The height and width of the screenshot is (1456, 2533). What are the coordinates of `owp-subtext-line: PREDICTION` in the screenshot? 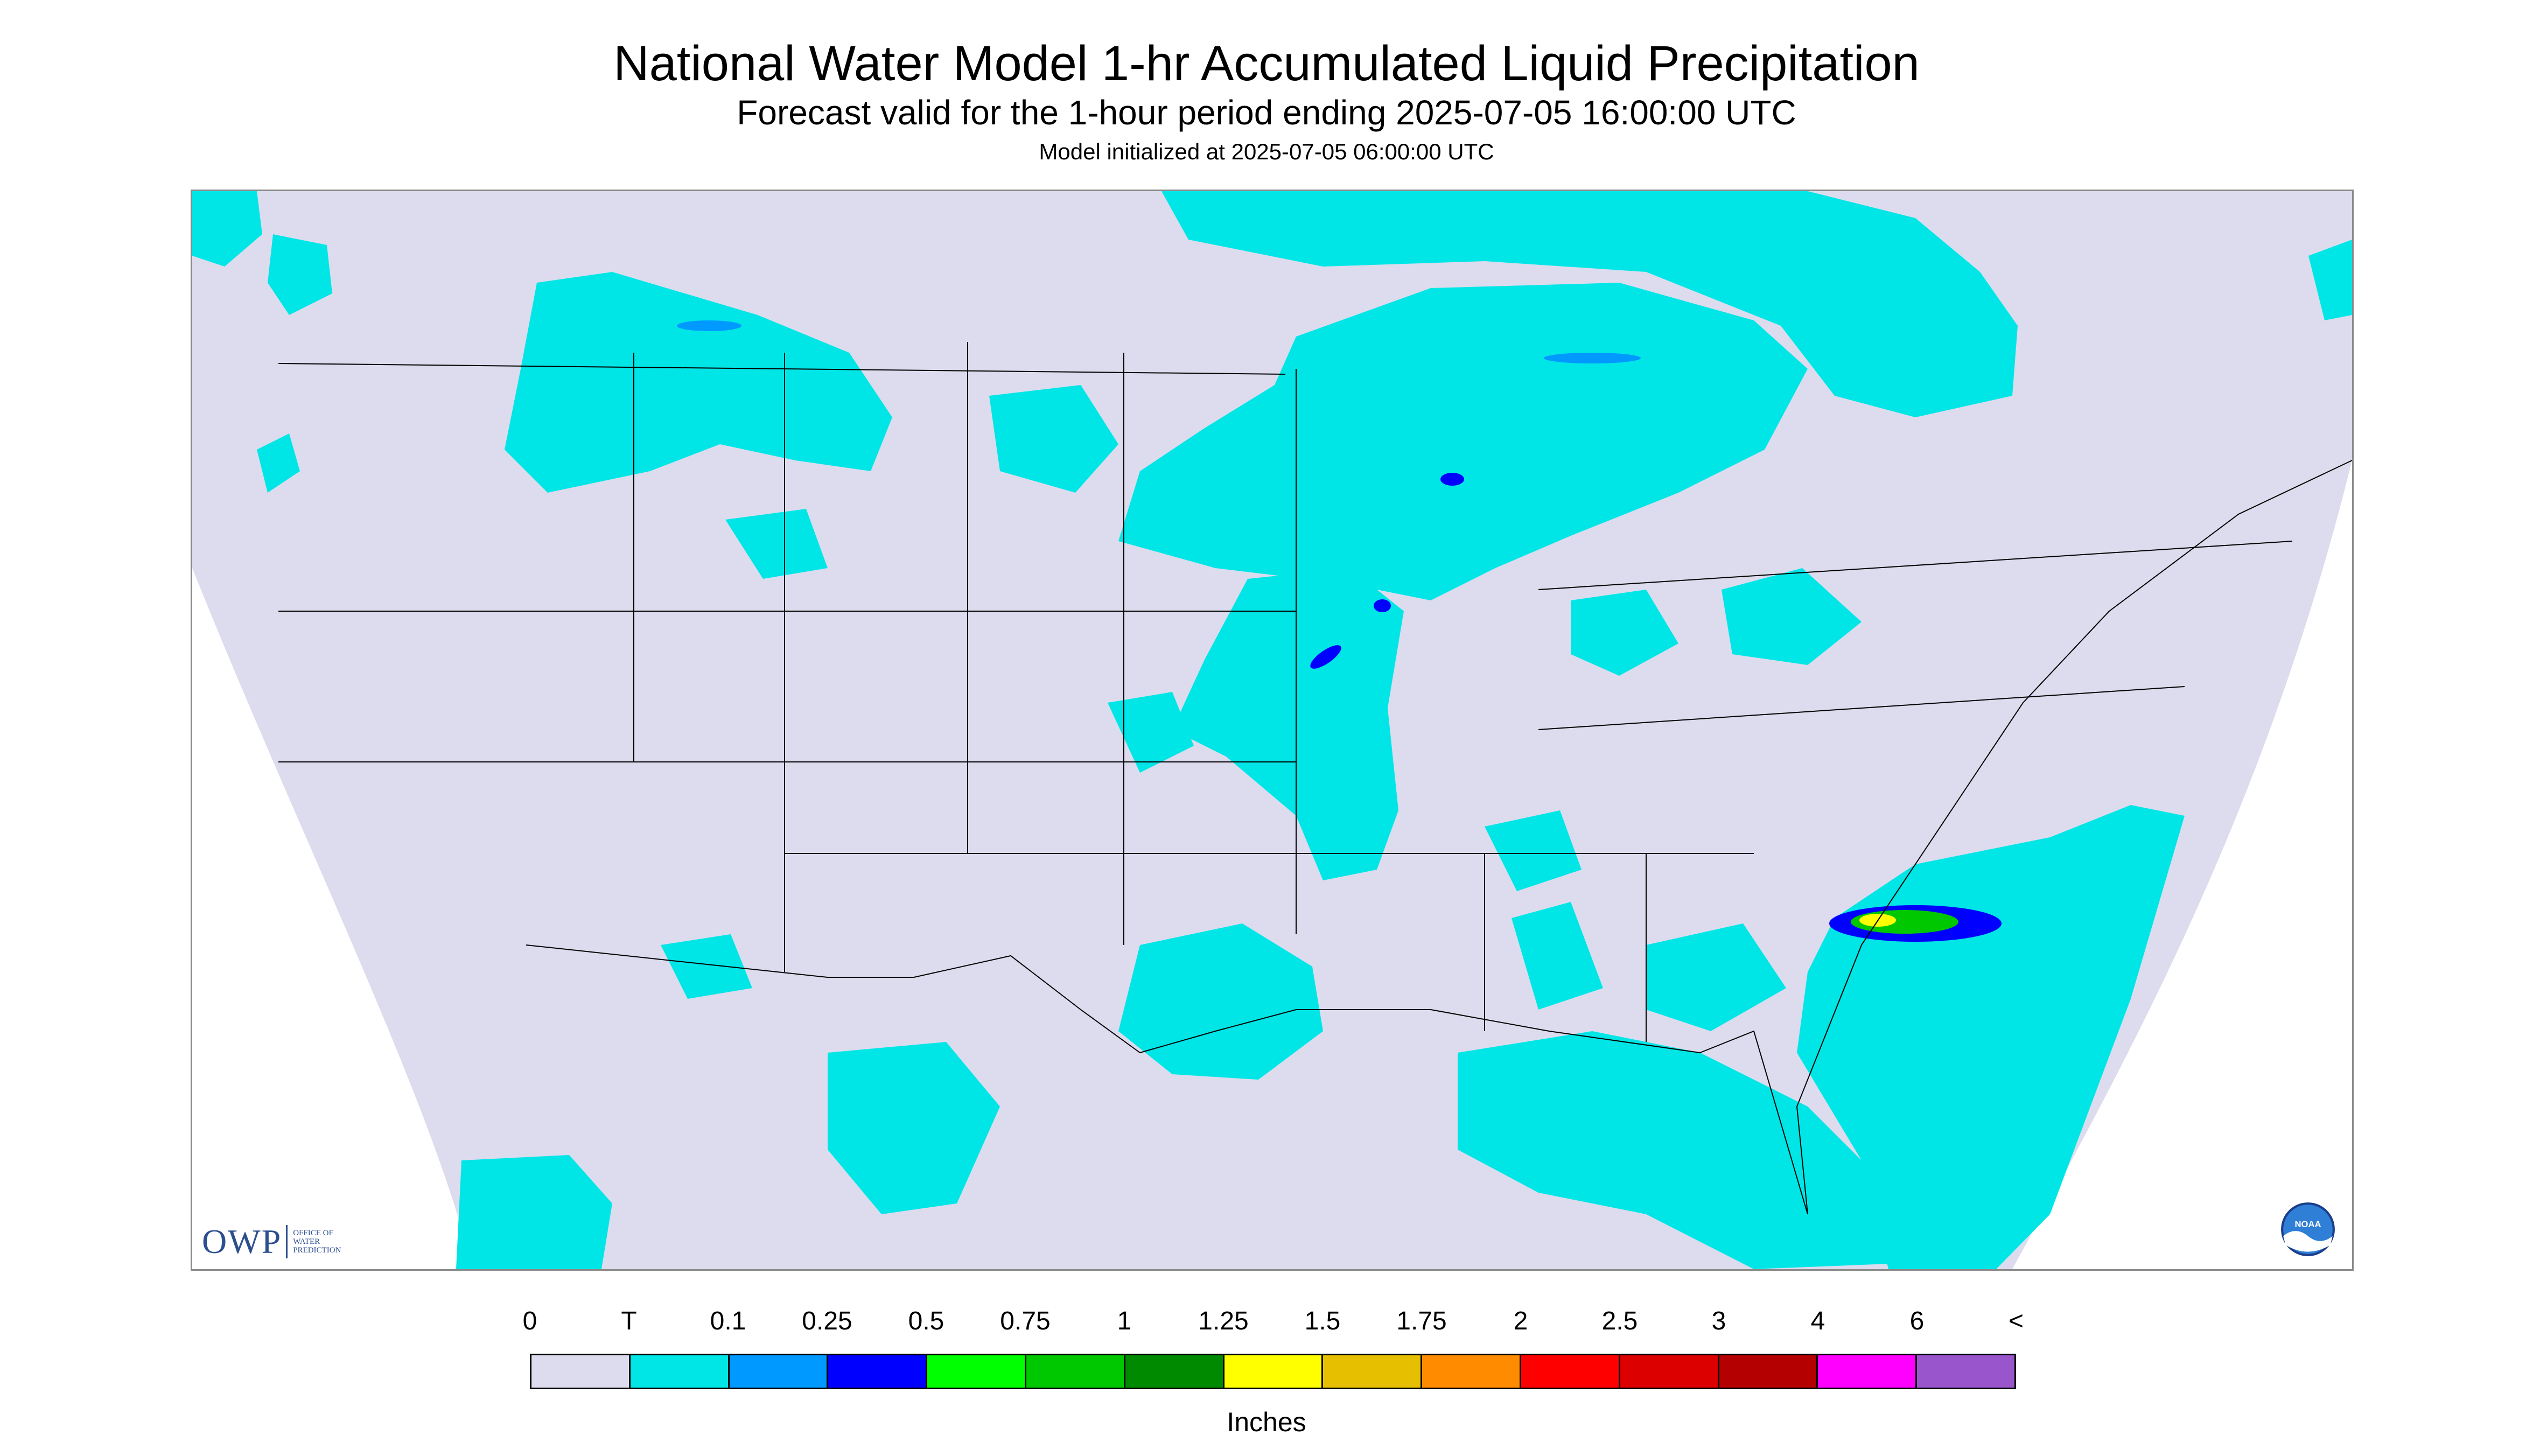 It's located at (317, 1250).